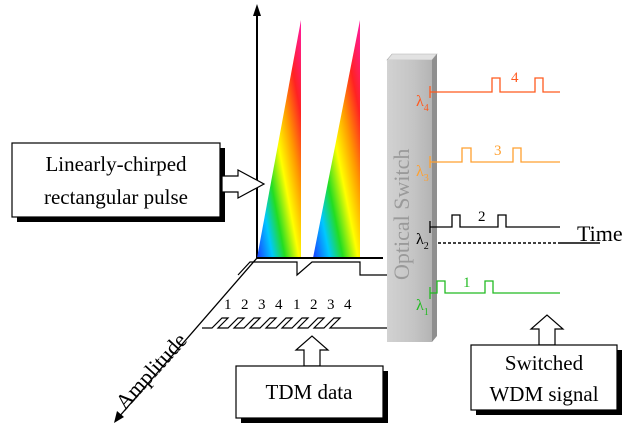 The height and width of the screenshot is (430, 636). Describe the element at coordinates (547, 330) in the screenshot. I see `wdm-callout-arrow-icon` at that location.